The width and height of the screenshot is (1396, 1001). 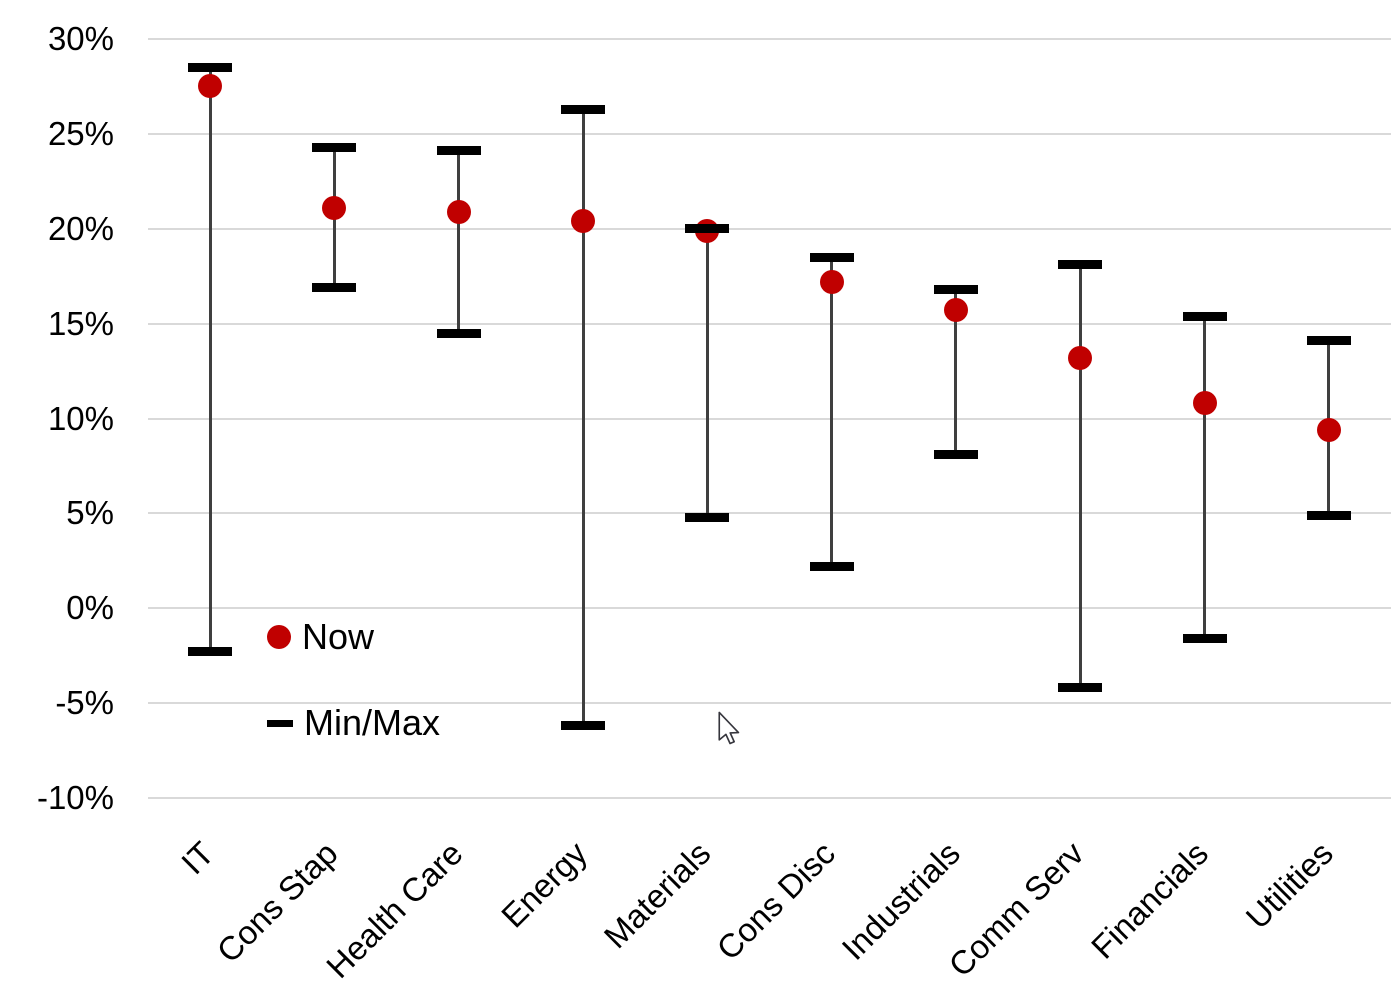 I want to click on y-tick-label: 15%, so click(x=80, y=323).